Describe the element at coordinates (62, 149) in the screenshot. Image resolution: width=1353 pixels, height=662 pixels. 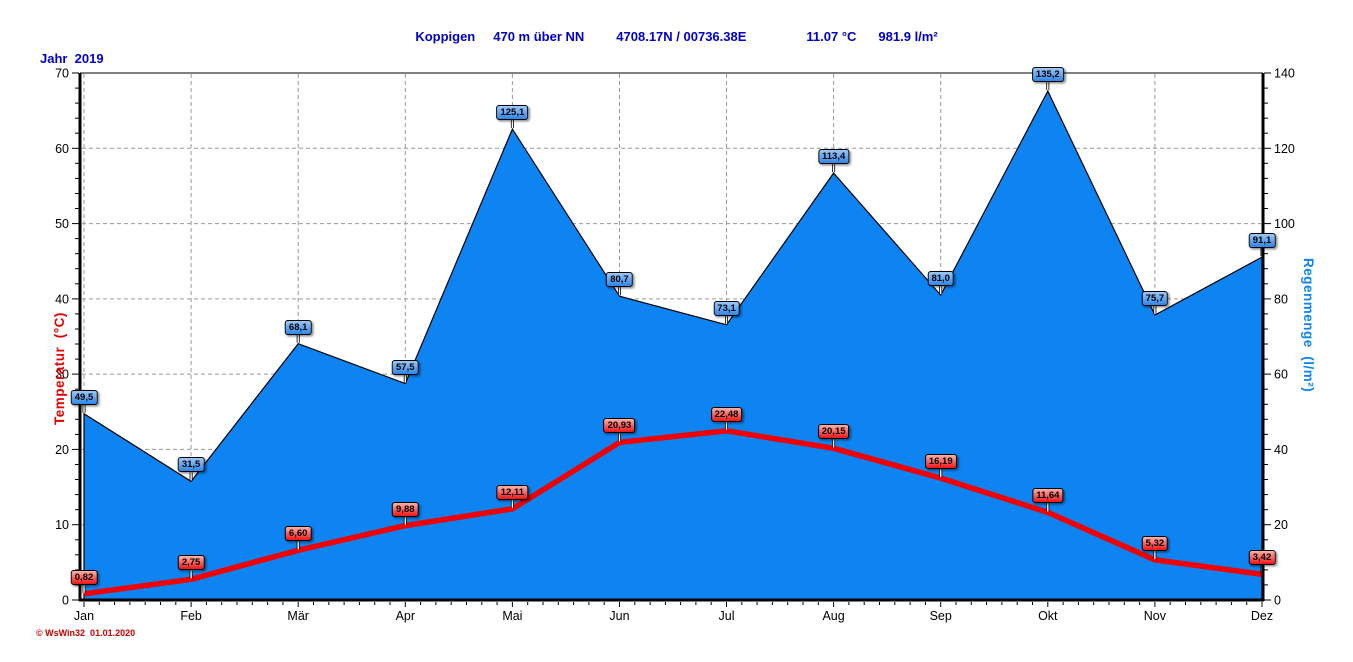
I see `left-tick-label: 60` at that location.